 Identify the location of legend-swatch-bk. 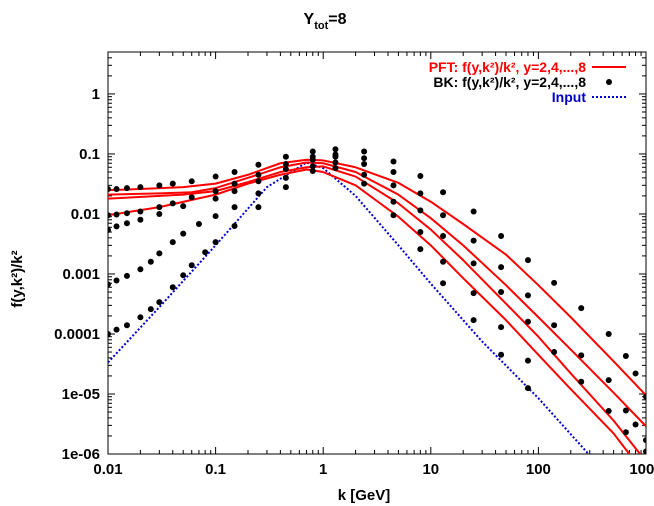
(609, 82).